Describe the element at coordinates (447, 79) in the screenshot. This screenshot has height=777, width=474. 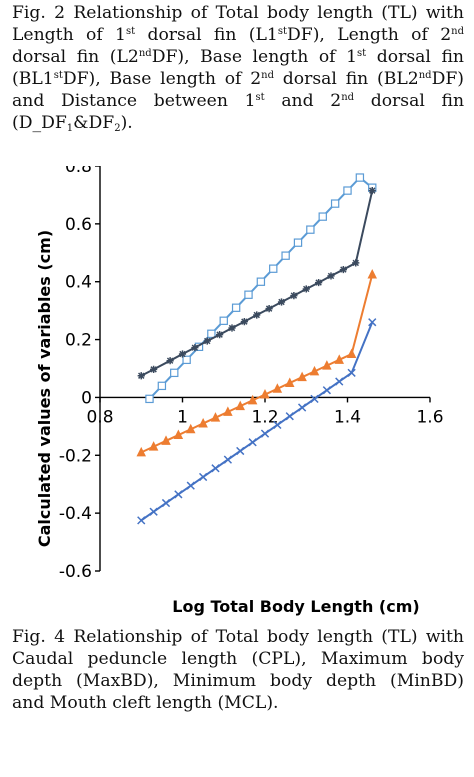
I see `caption-text: DF)` at that location.